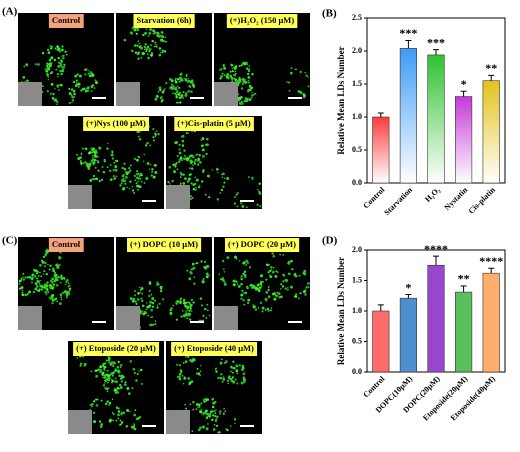  What do you see at coordinates (226, 318) in the screenshot?
I see `inset` at bounding box center [226, 318].